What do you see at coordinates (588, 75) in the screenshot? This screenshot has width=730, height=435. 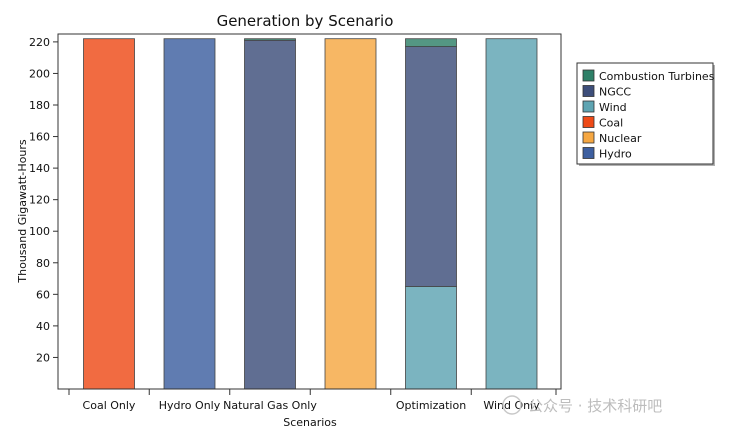 I see `legend-swatch-combustion-turbines` at bounding box center [588, 75].